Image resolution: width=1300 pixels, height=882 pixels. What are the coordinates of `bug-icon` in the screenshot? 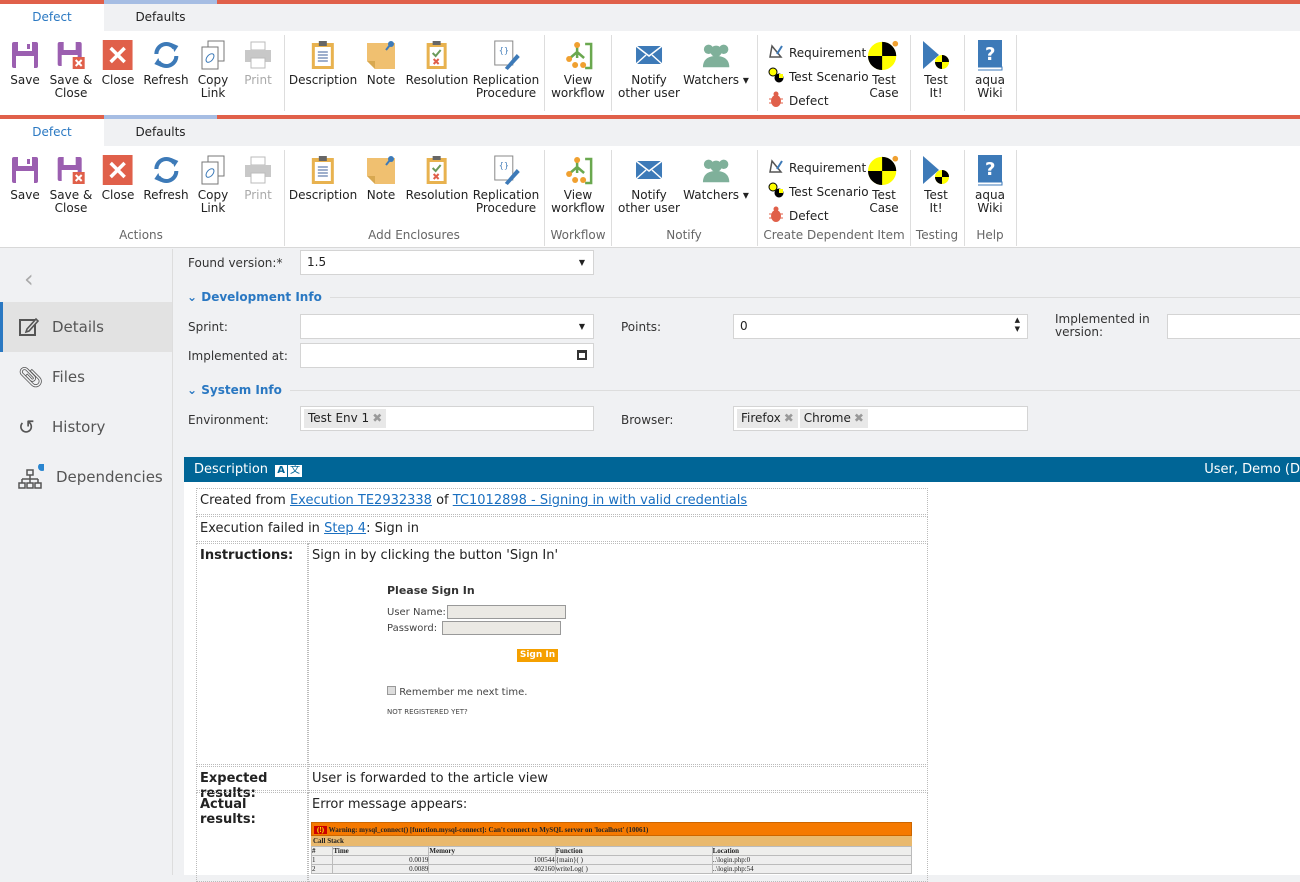 It's located at (776, 100).